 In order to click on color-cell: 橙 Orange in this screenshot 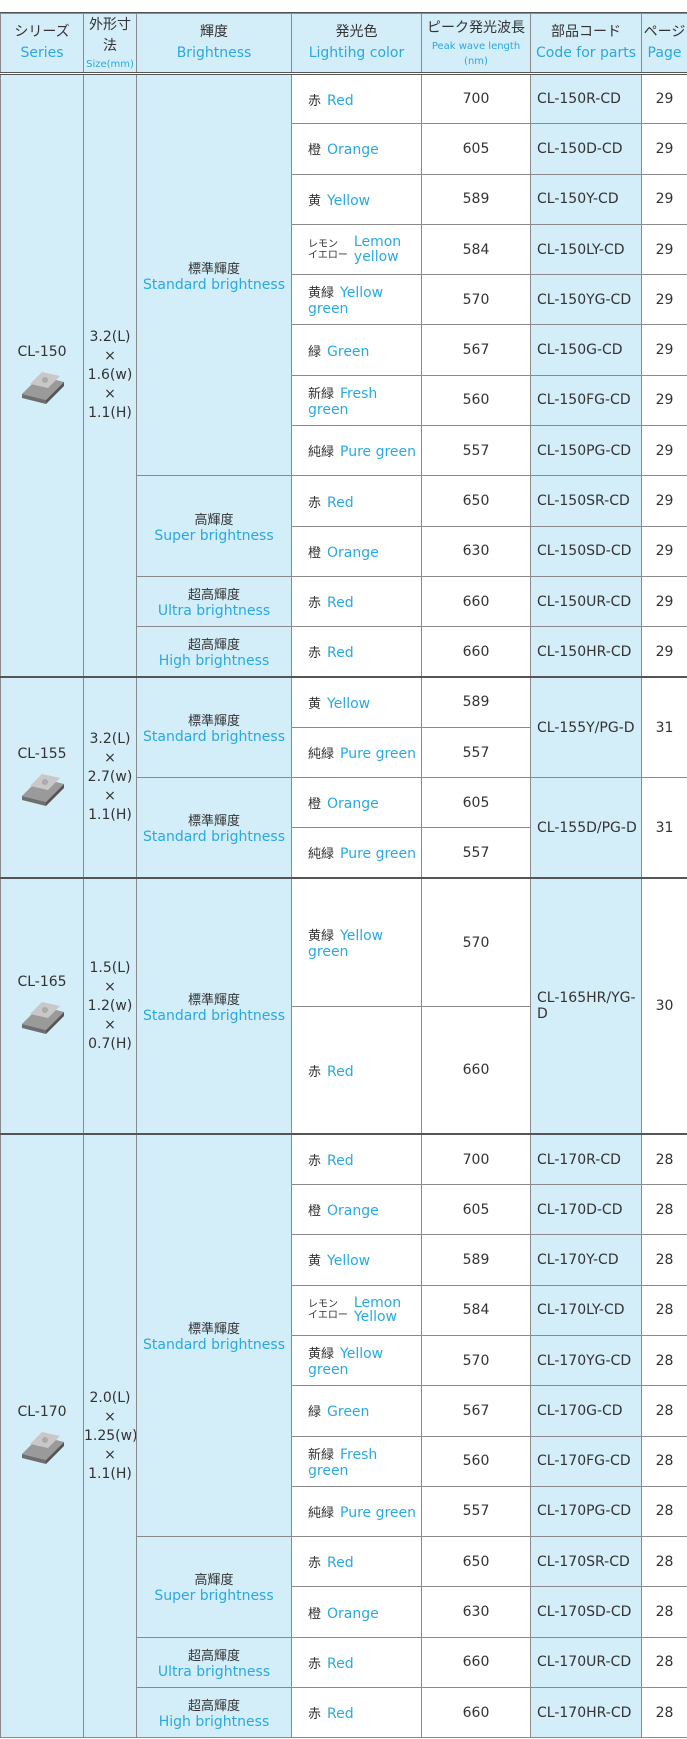, I will do `click(356, 1612)`.